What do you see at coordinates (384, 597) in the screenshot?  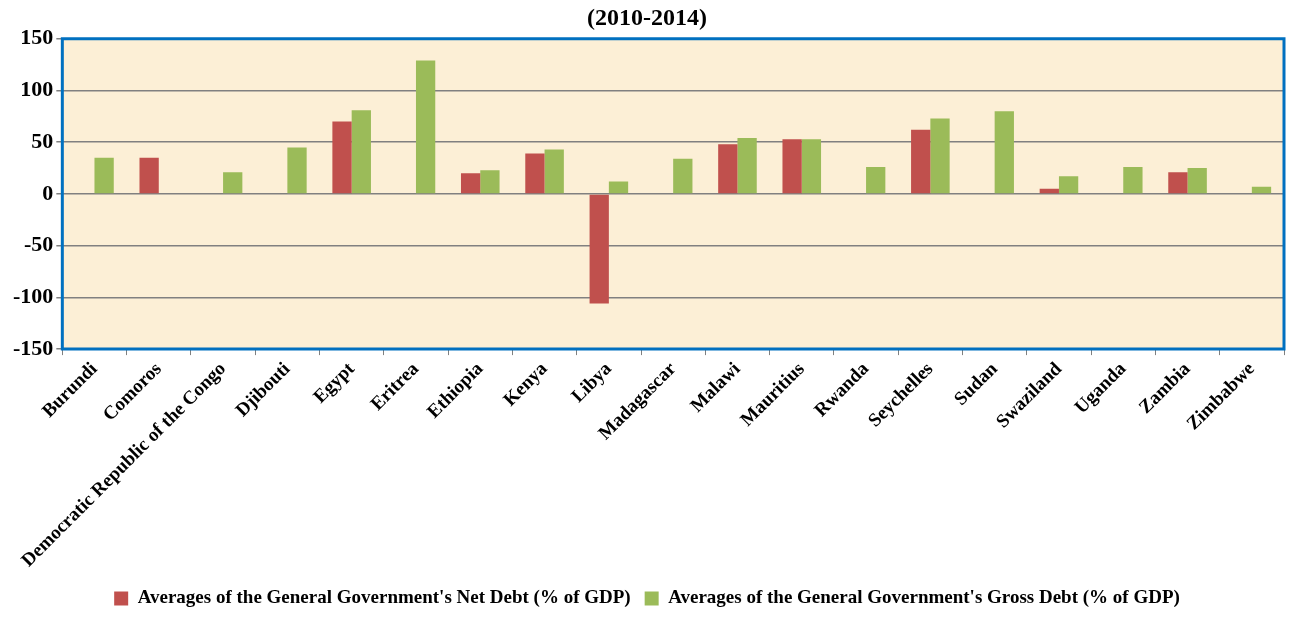 I see `legend-label: Averages of the General Government's Net Debt (% of GDP)` at bounding box center [384, 597].